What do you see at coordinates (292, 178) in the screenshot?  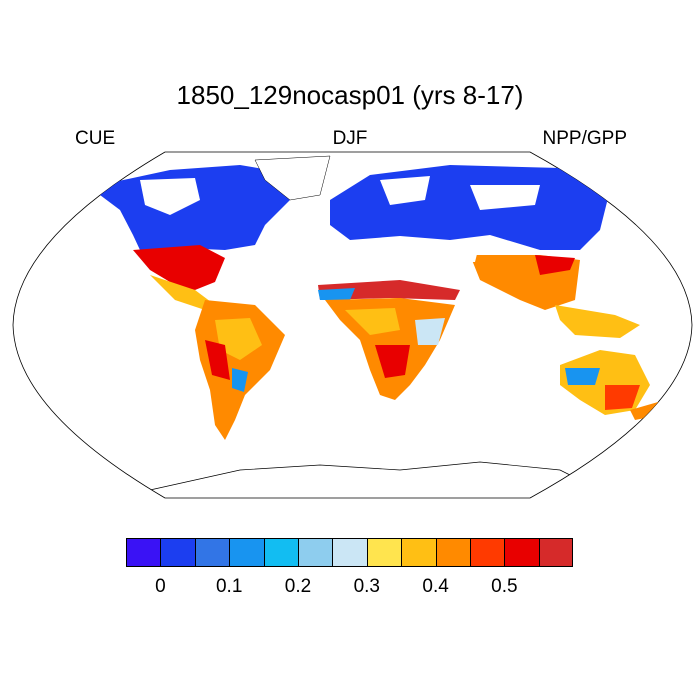 I see `greenland` at bounding box center [292, 178].